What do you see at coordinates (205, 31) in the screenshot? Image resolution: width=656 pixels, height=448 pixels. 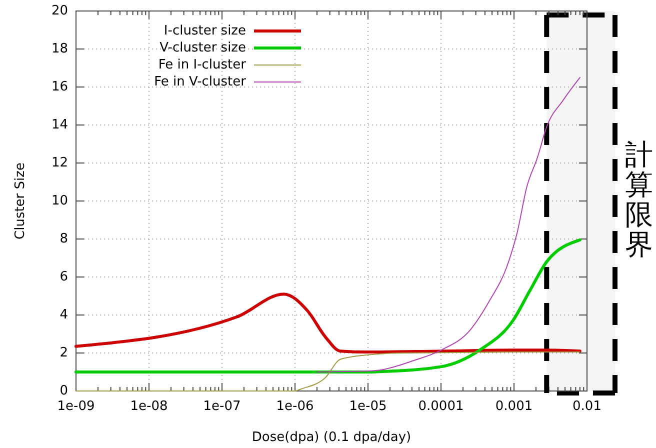 I see `legend-label: I-cluster size` at bounding box center [205, 31].